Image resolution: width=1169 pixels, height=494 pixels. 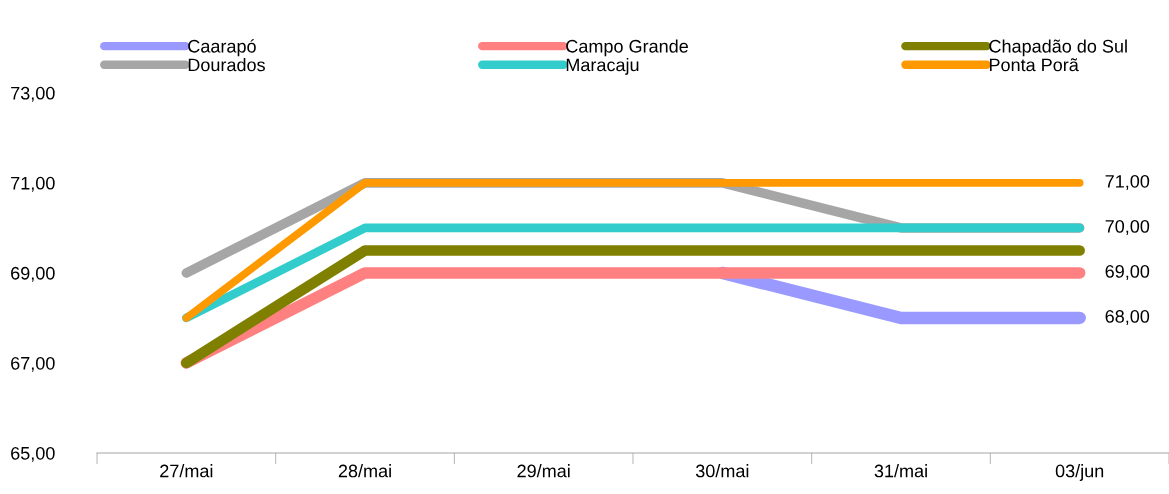 What do you see at coordinates (1079, 472) in the screenshot?
I see `x-tick-label: 03/jun` at bounding box center [1079, 472].